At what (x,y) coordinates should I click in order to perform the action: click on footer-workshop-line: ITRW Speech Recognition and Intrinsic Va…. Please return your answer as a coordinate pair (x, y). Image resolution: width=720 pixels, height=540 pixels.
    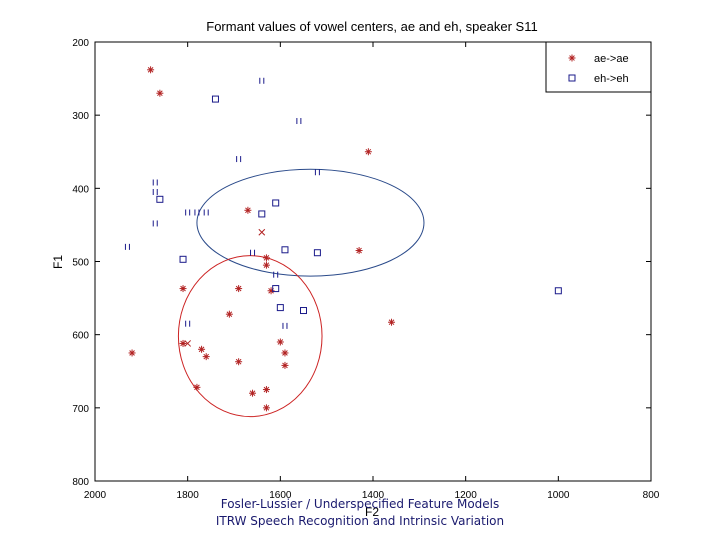
    Looking at the image, I should click on (360, 521).